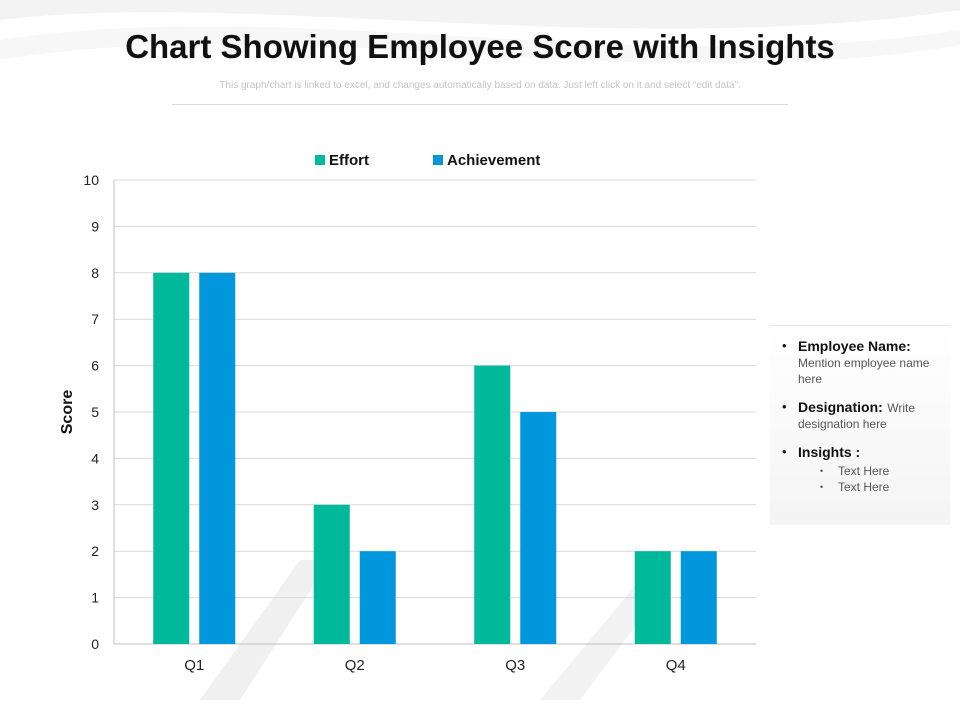 This screenshot has width=960, height=720. Describe the element at coordinates (194, 665) in the screenshot. I see `x-tick-label-q1: Q1` at that location.